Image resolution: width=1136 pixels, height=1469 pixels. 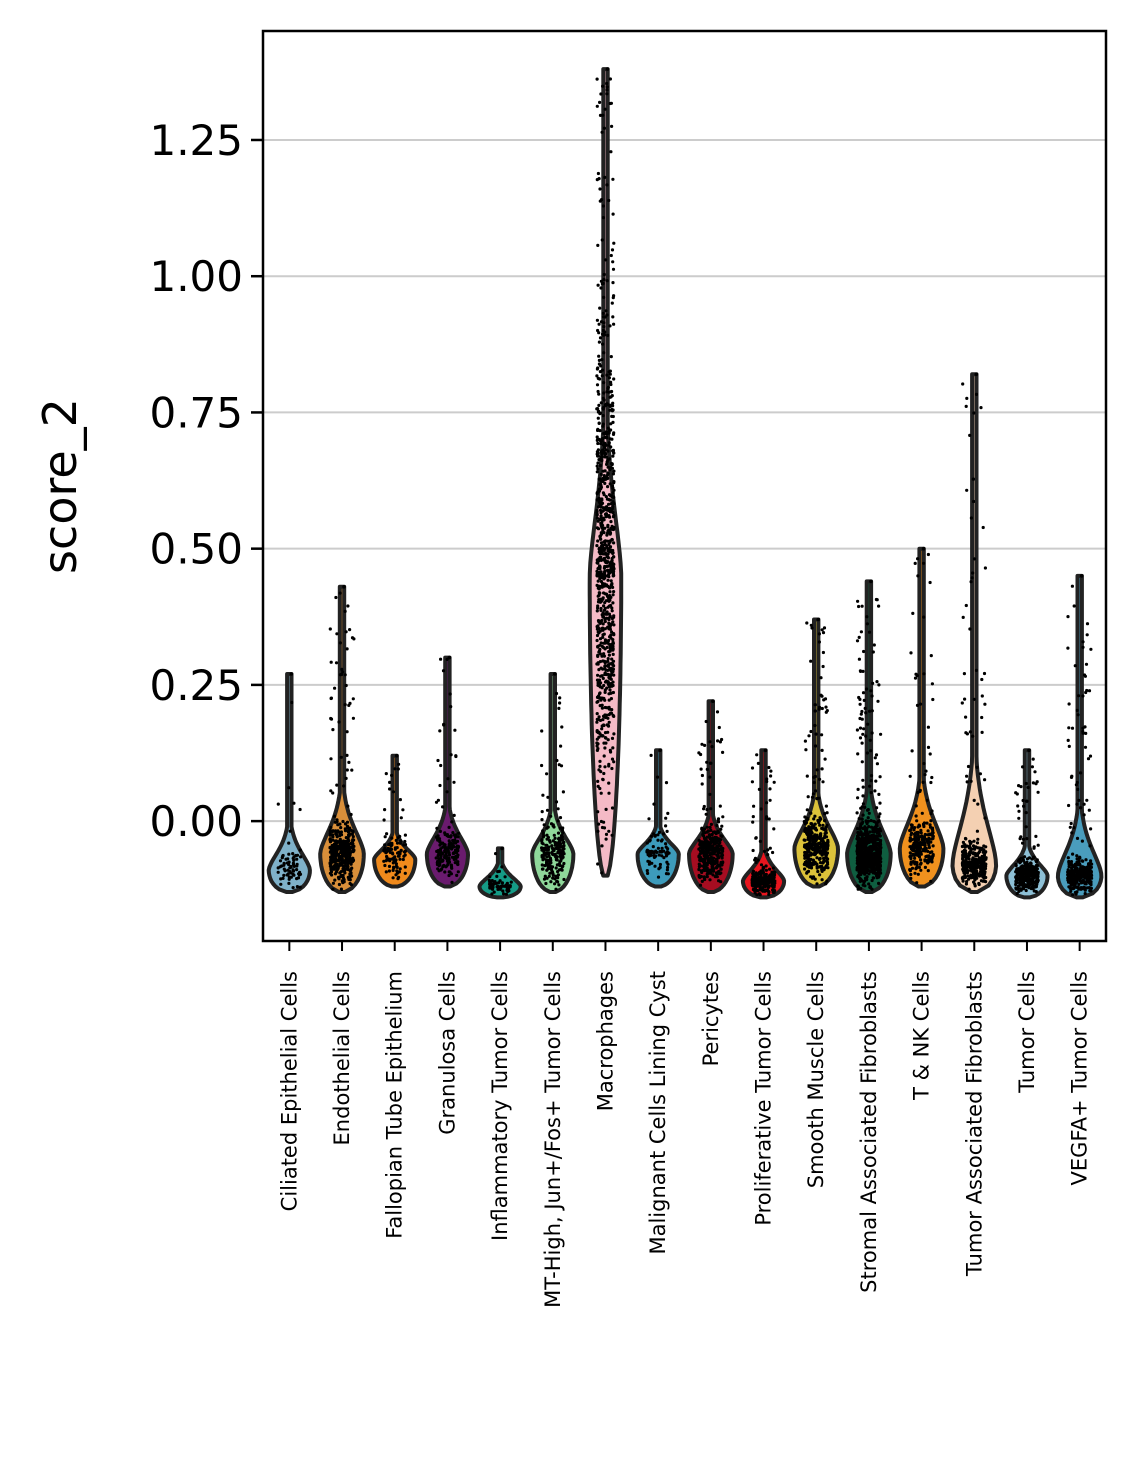 What do you see at coordinates (395, 817) in the screenshot?
I see `violin-points` at bounding box center [395, 817].